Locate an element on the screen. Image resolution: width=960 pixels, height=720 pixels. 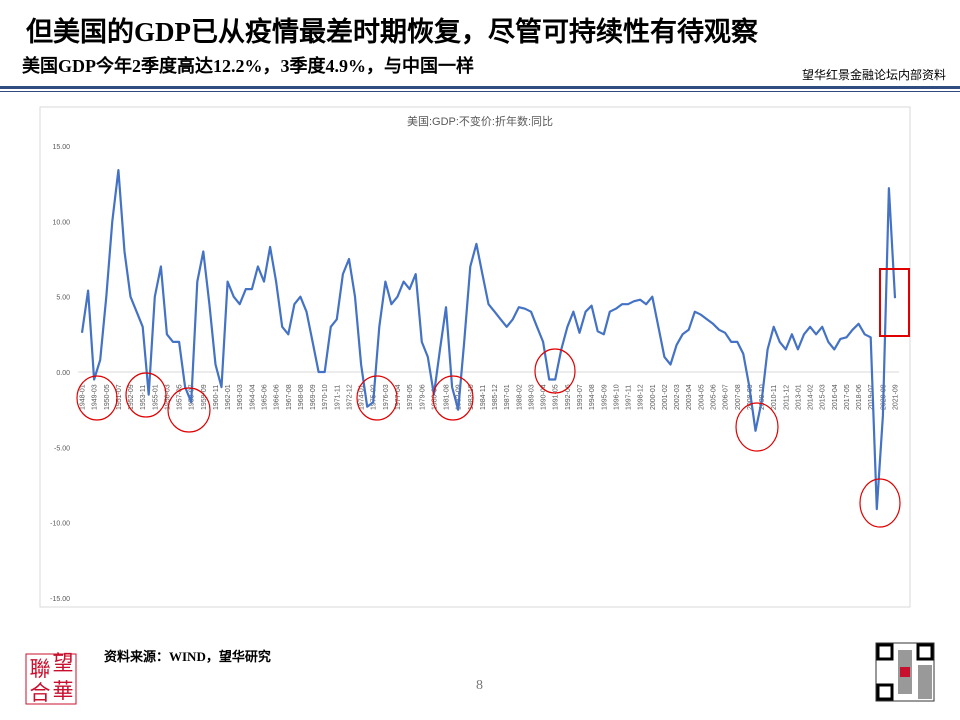
x-tick-label: 2004-05 is located at coordinates (701, 397).